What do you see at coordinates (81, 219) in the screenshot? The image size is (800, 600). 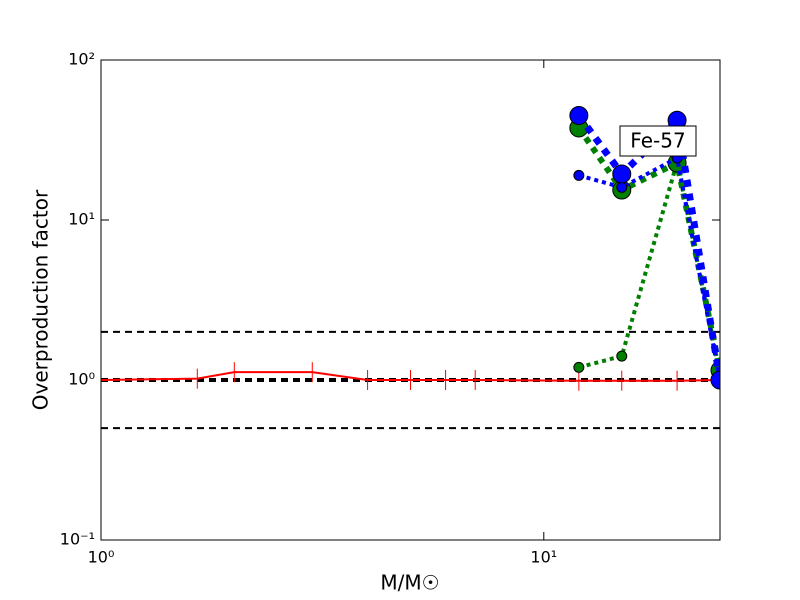 I see `y-tick-label: 10¹` at bounding box center [81, 219].